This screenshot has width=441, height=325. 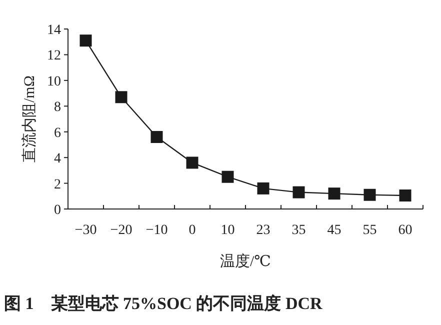 I want to click on ytick: 2, so click(x=57, y=184).